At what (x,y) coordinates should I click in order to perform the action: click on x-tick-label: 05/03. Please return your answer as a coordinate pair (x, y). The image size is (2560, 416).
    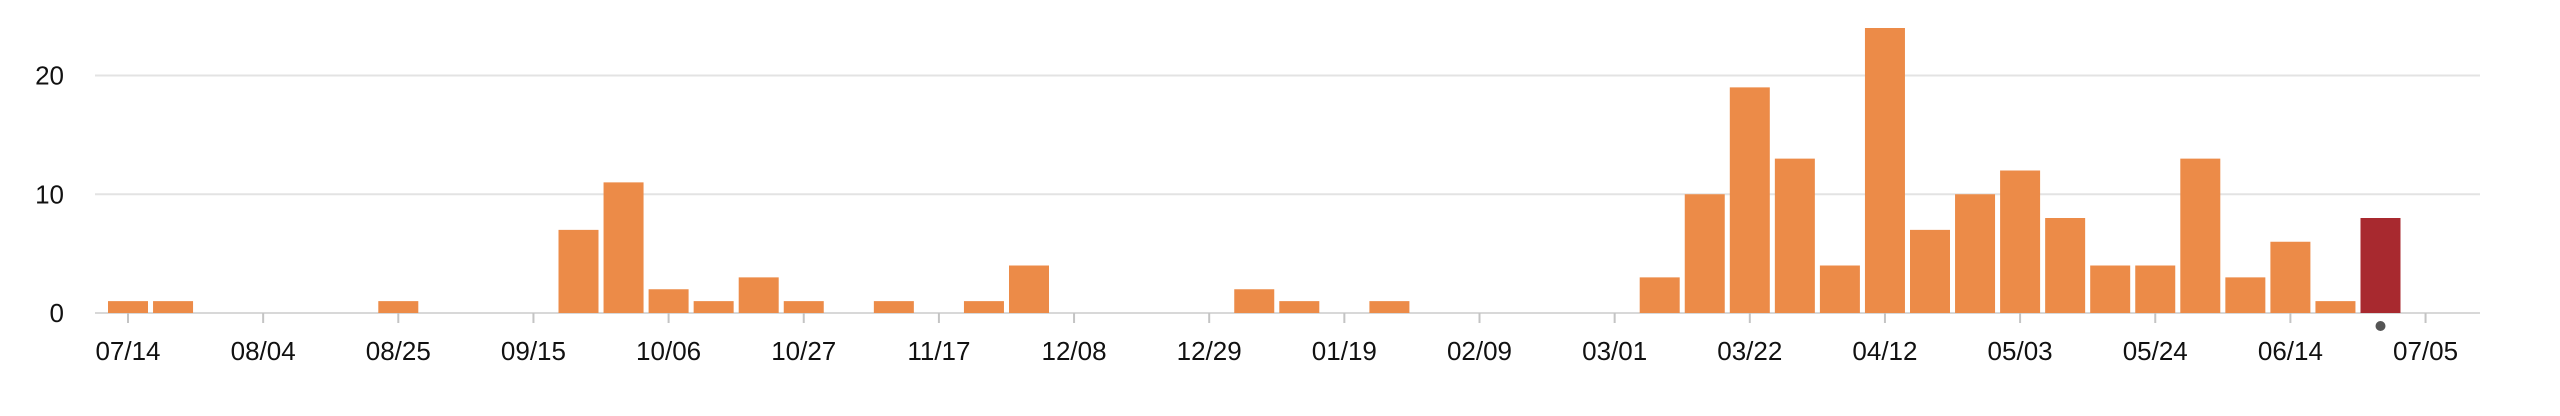
    Looking at the image, I should click on (2020, 351).